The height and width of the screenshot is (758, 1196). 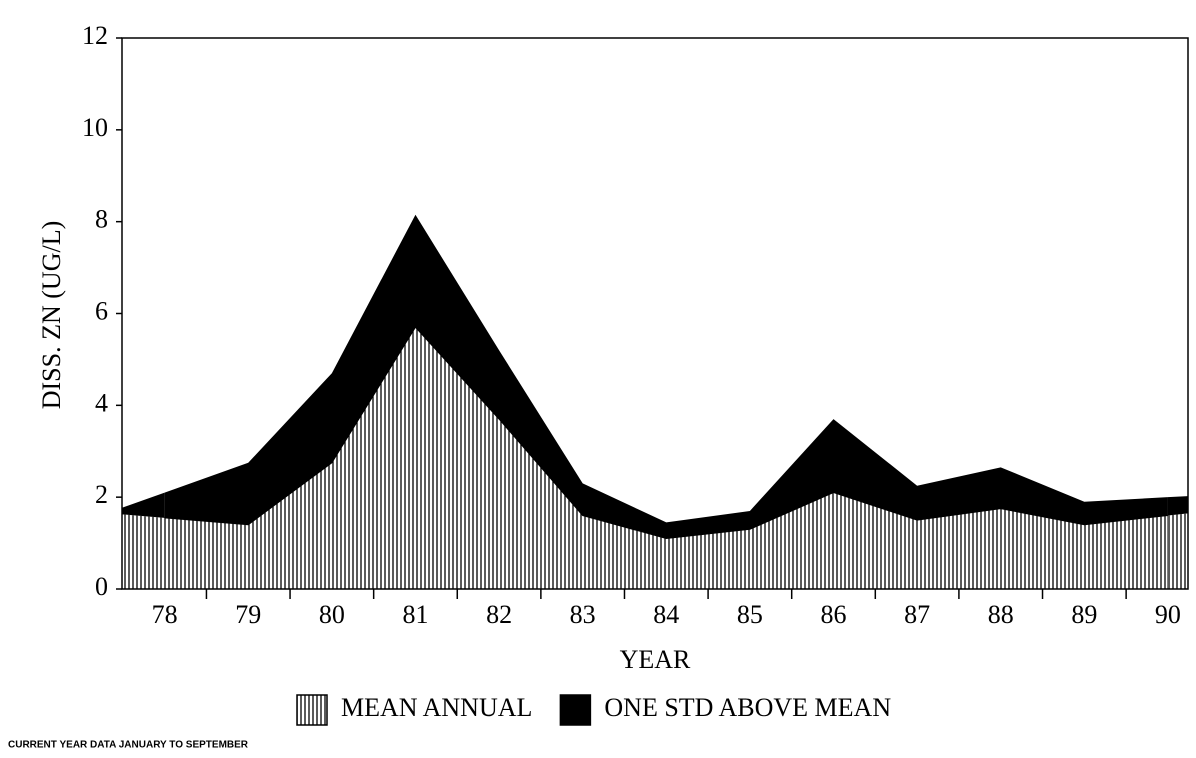 I want to click on footnote: CURRENT YEAR DATA JANUARY TO SEPTEMBER, so click(x=128, y=745).